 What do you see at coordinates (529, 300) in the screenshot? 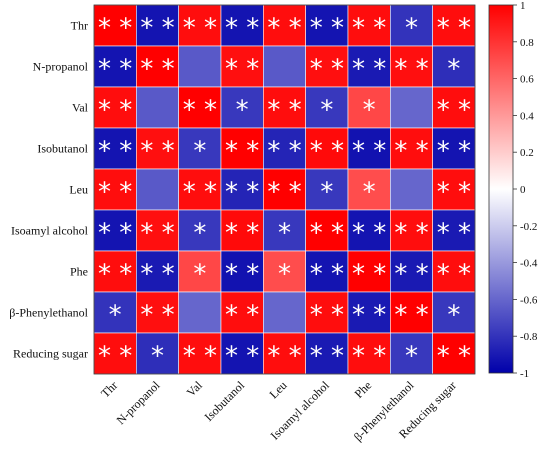
I see `colorbar-tick-label: -0.6` at bounding box center [529, 300].